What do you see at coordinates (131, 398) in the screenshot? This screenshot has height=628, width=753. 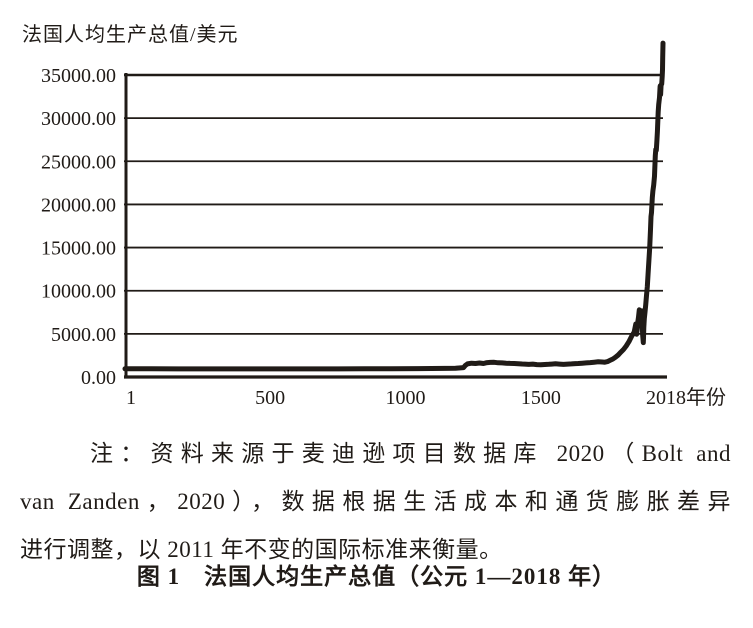 I see `x-tick-label: 1` at bounding box center [131, 398].